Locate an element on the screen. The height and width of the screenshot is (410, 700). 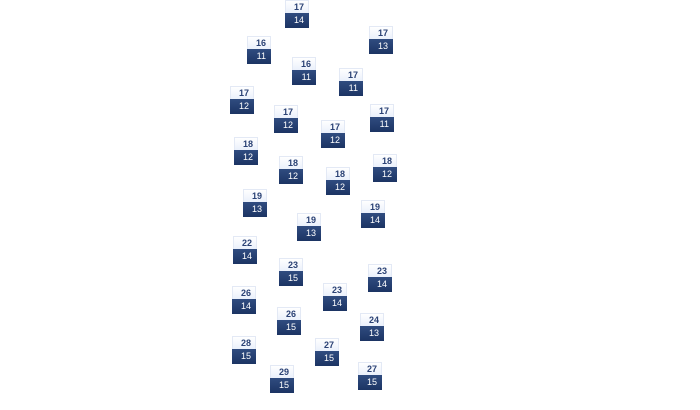
value-tile: 22 14 is located at coordinates (245, 250).